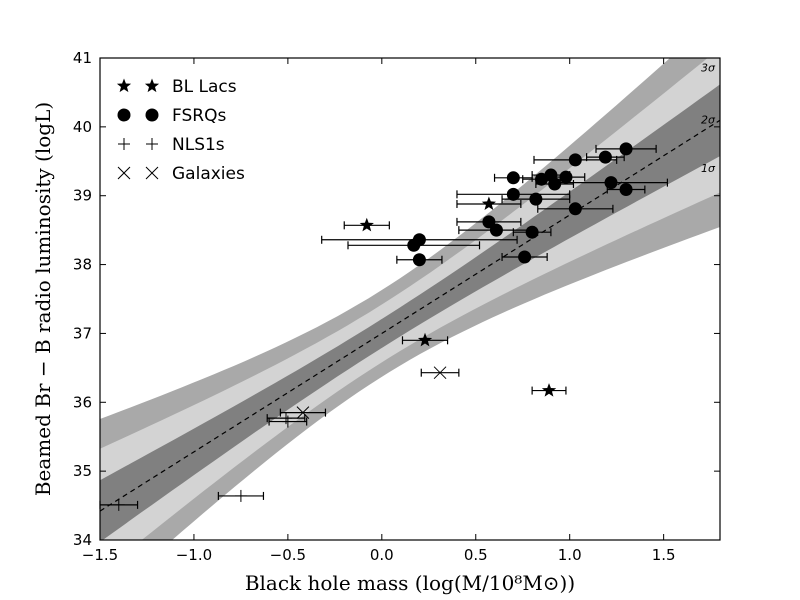  Describe the element at coordinates (194, 555) in the screenshot. I see `x-tick-label-1: −1.0` at that location.